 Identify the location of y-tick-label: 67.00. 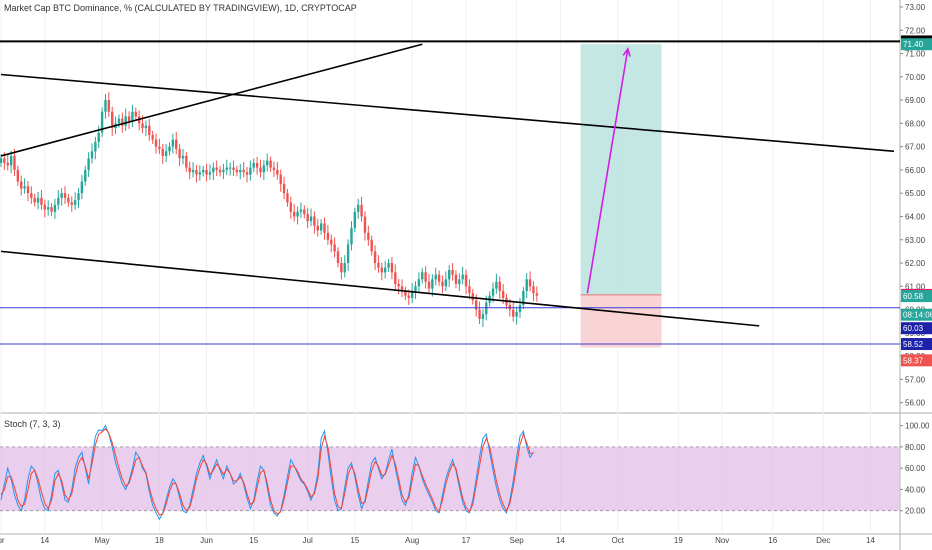
(915, 147).